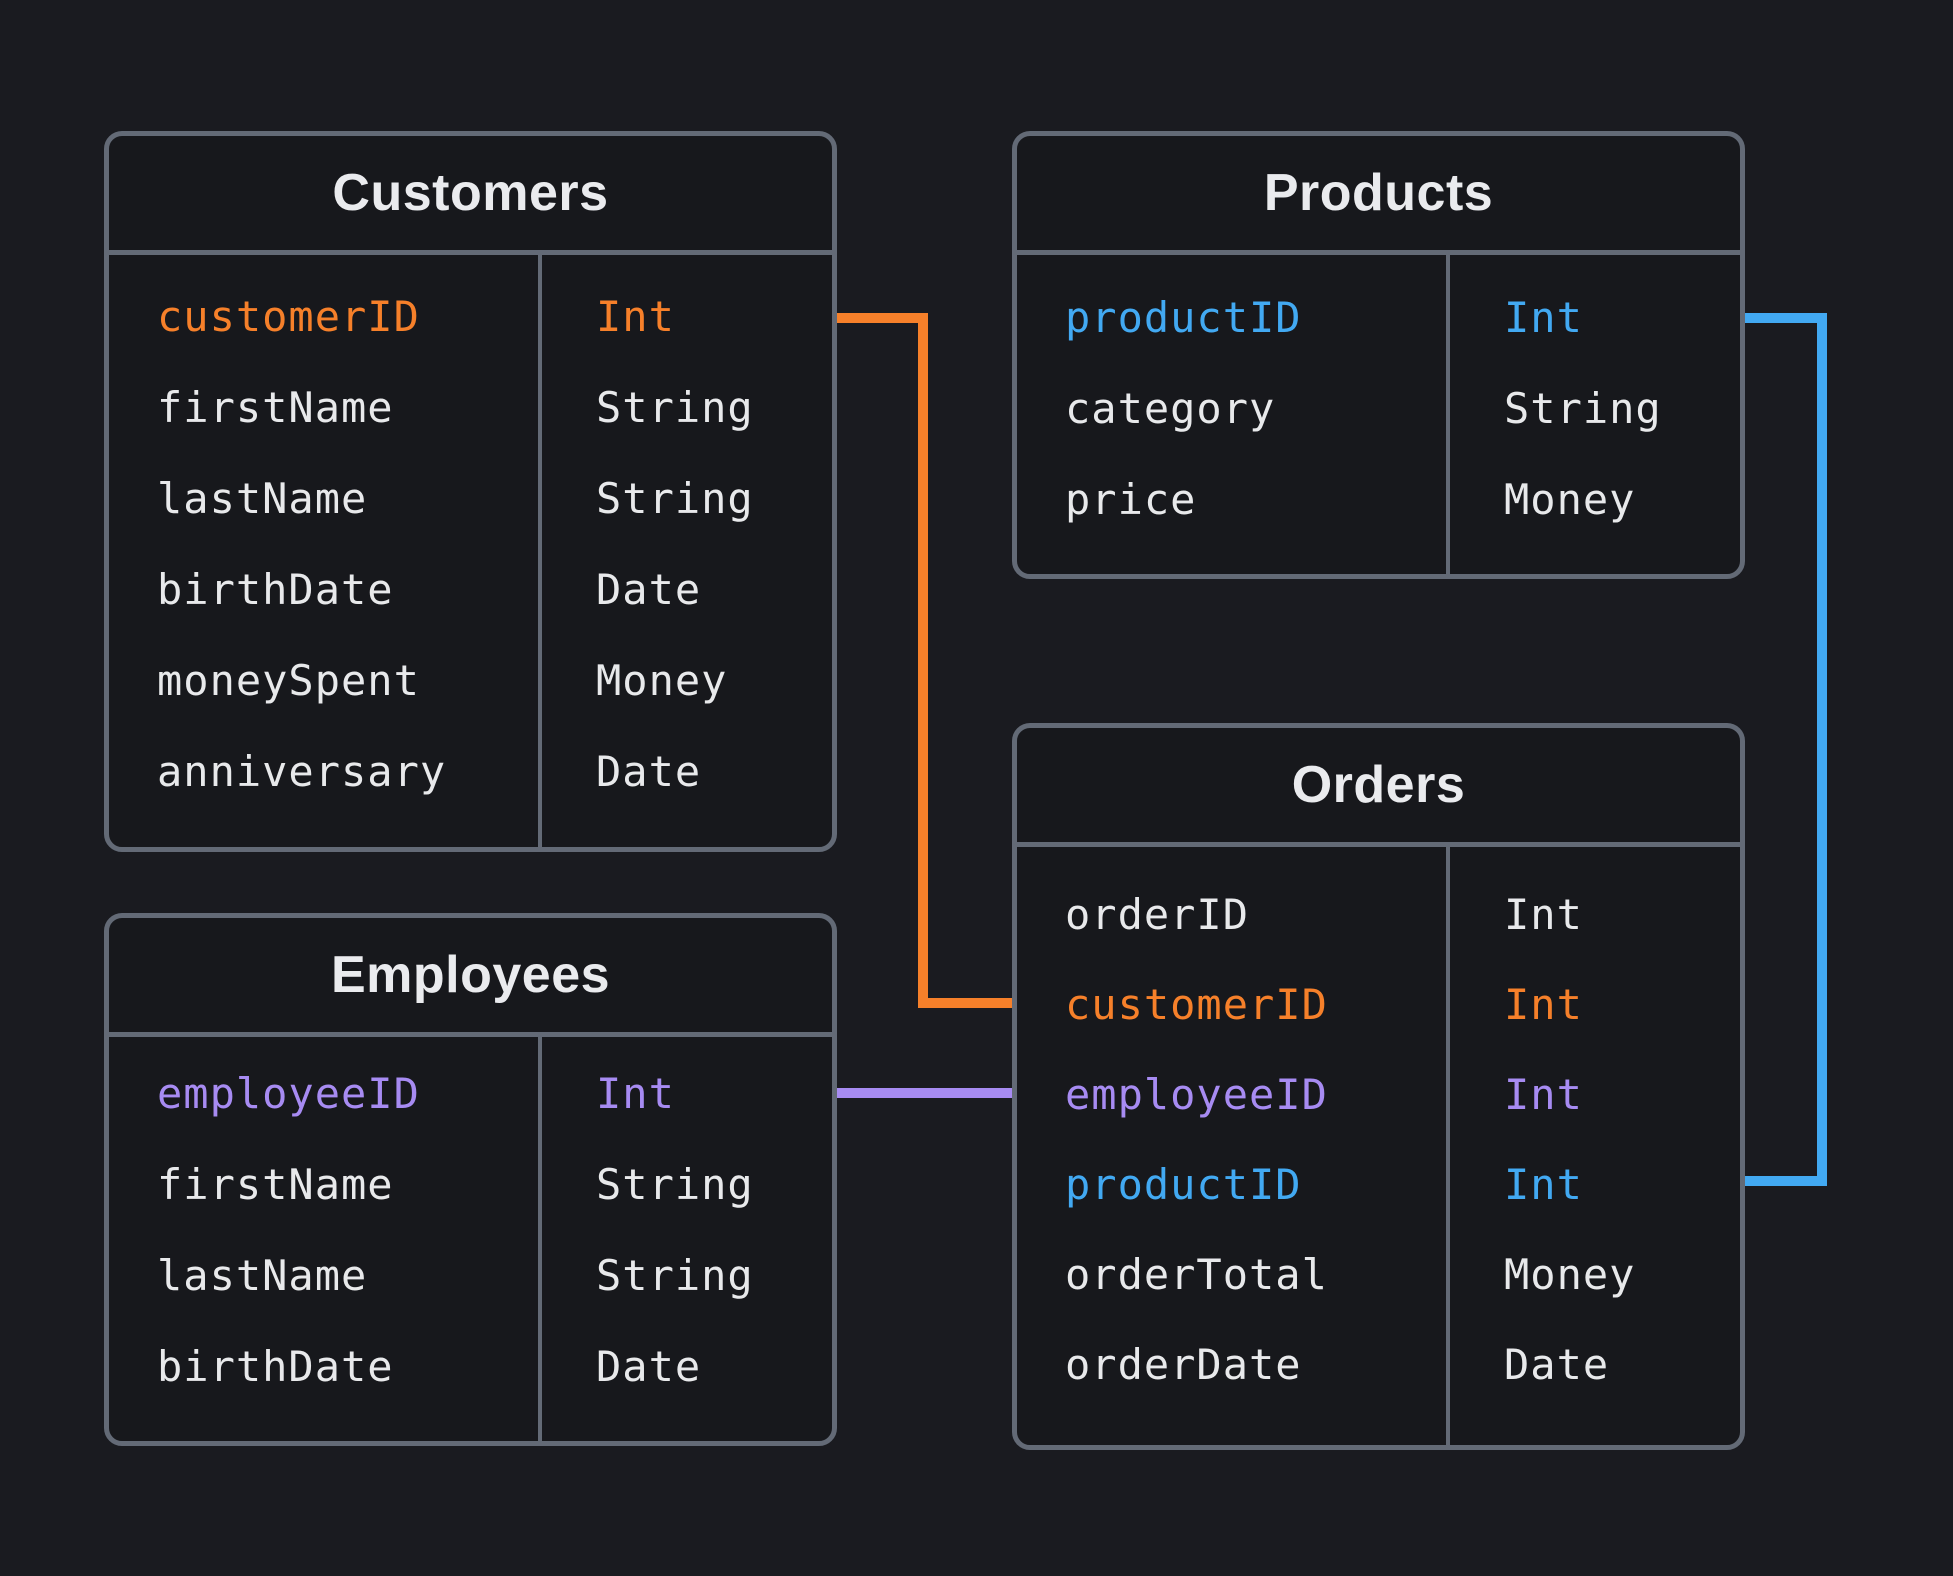 This screenshot has height=1576, width=1953. Describe the element at coordinates (1378, 193) in the screenshot. I see `table-products-title: Products` at that location.